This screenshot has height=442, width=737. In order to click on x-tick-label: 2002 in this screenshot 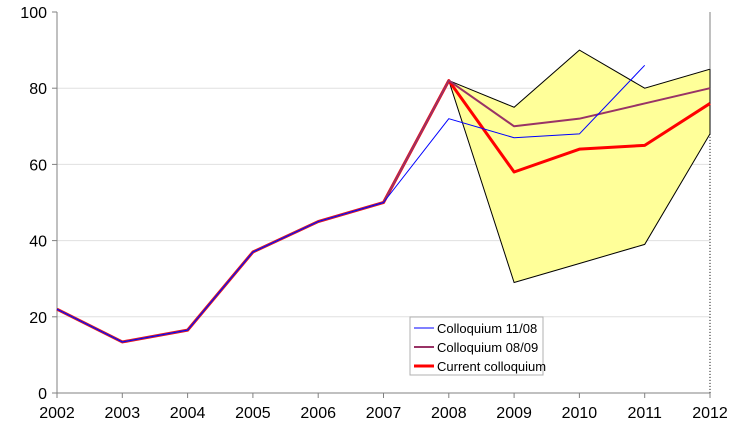, I will do `click(57, 413)`.